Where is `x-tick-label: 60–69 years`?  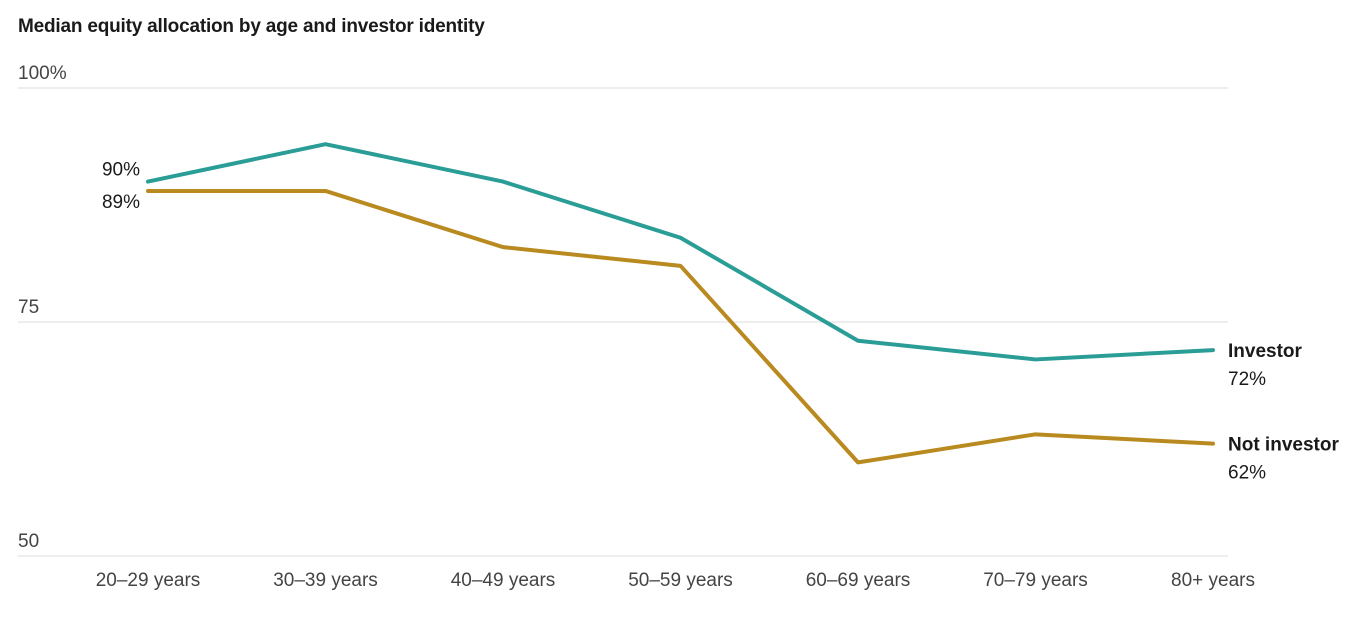
x-tick-label: 60–69 years is located at coordinates (858, 580).